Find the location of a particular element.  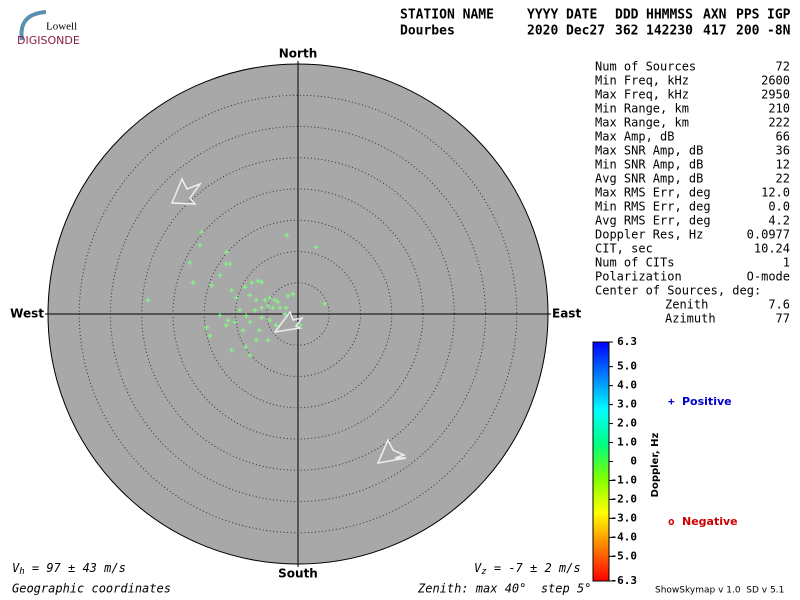

header-field: DDD is located at coordinates (627, 15).